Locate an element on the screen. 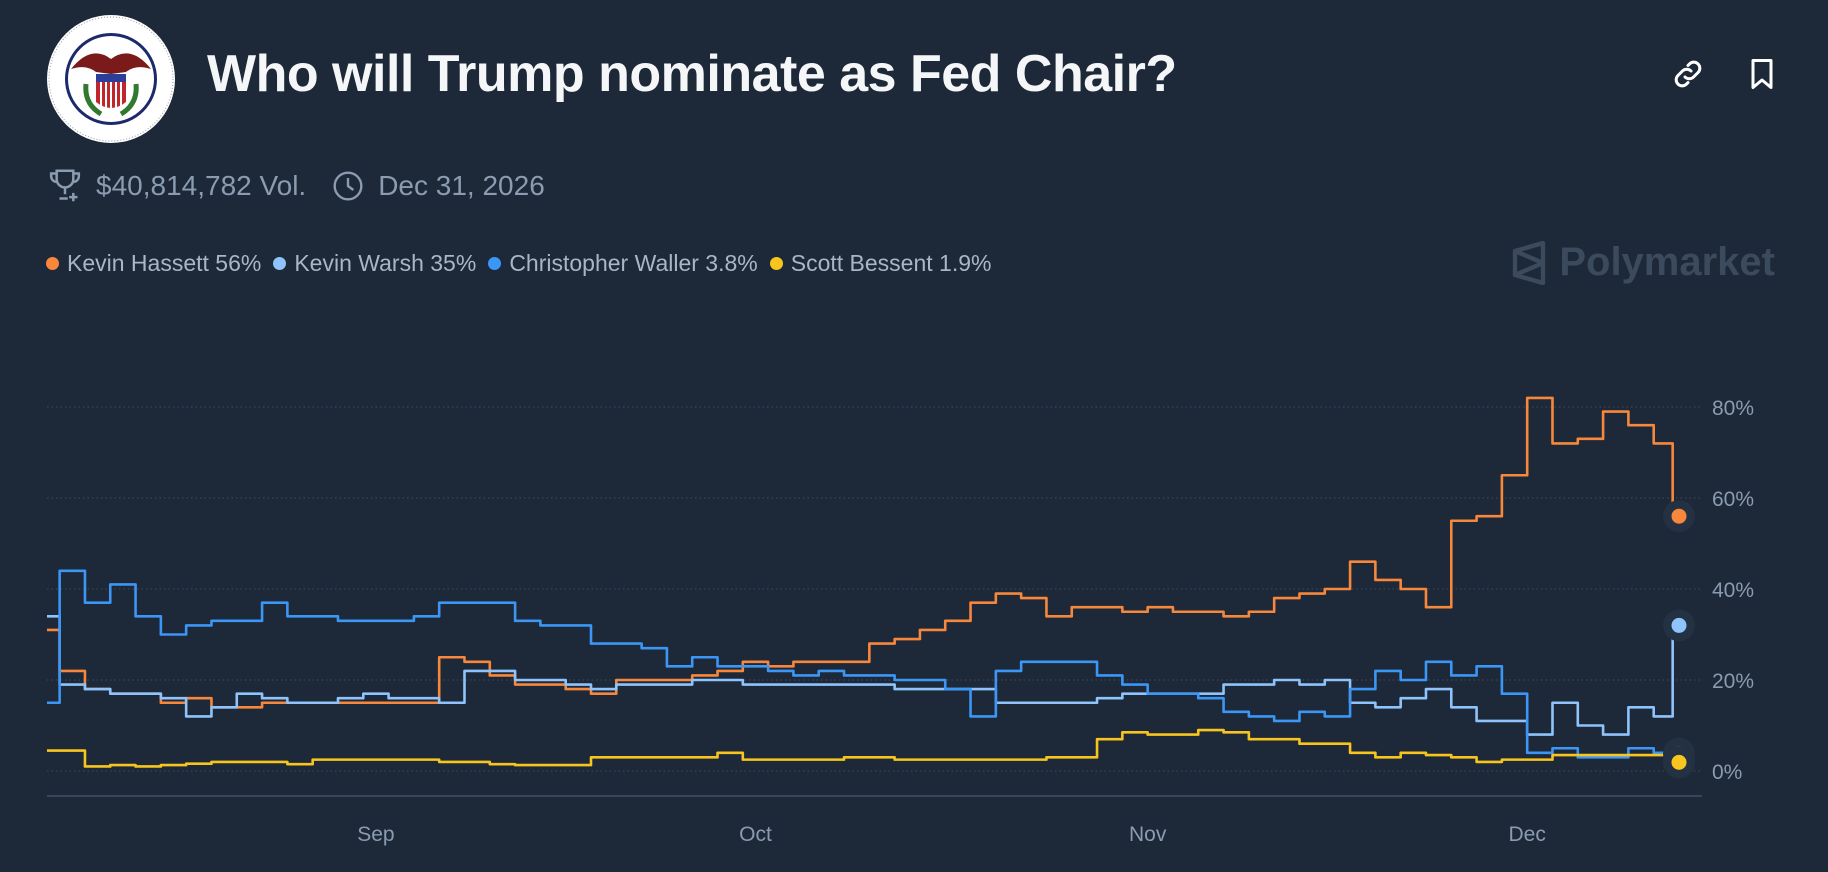 This screenshot has width=1828, height=872. y-tick-label: 80% is located at coordinates (1733, 408).